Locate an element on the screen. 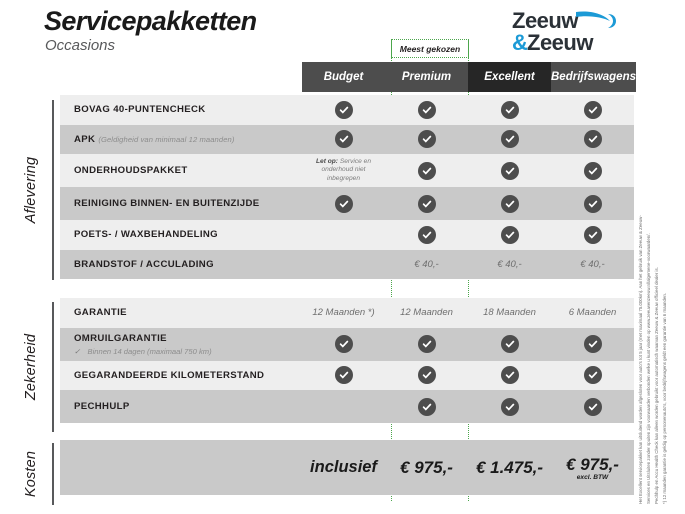  zeeuw-logo: Zeeuw & Zeeuw is located at coordinates (573, 31).